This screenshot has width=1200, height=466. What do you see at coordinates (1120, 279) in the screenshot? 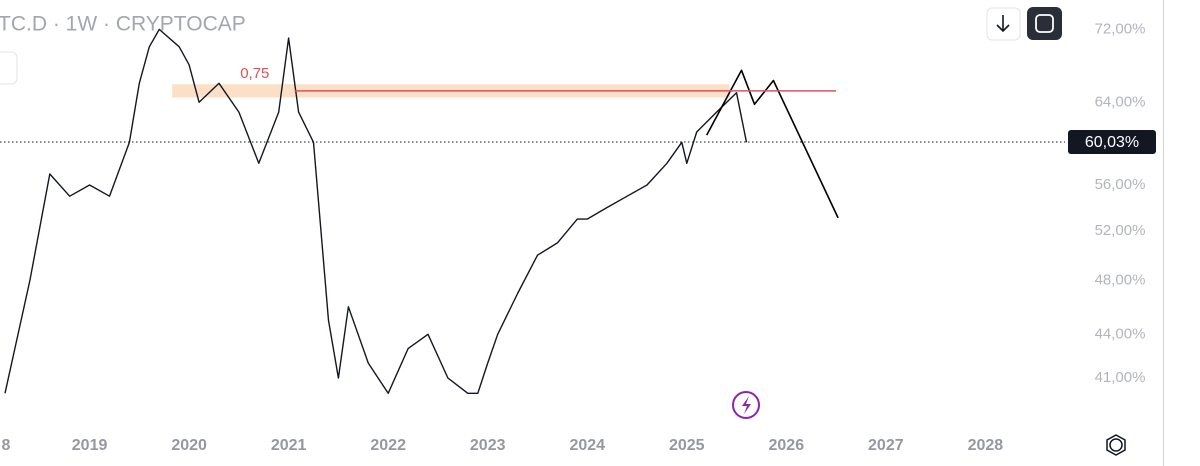
I see `y-tick-label: 48,00%` at bounding box center [1120, 279].